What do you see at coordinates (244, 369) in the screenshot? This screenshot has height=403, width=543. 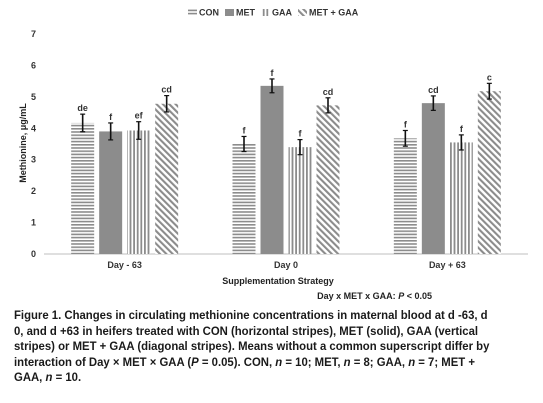 I see `caption-text-5: = 7; MET + GAA,` at bounding box center [244, 369].